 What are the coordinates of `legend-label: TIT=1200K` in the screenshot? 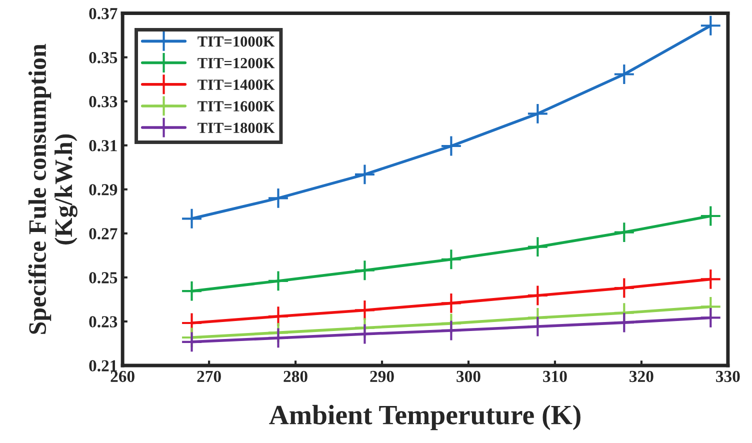 It's located at (236, 63).